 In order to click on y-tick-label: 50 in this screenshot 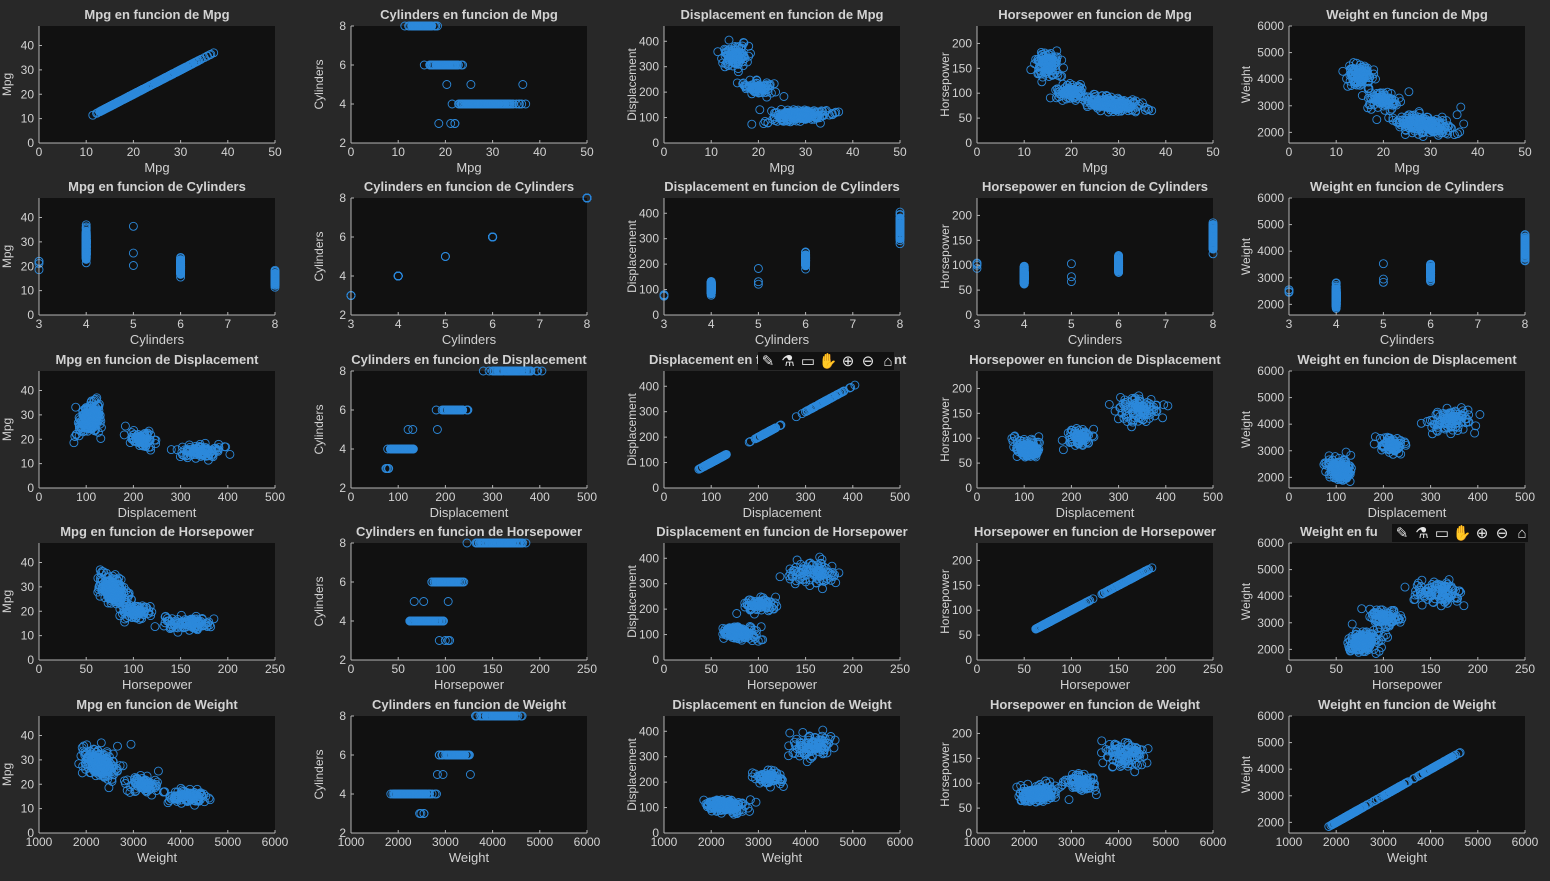, I will do `click(966, 290)`.